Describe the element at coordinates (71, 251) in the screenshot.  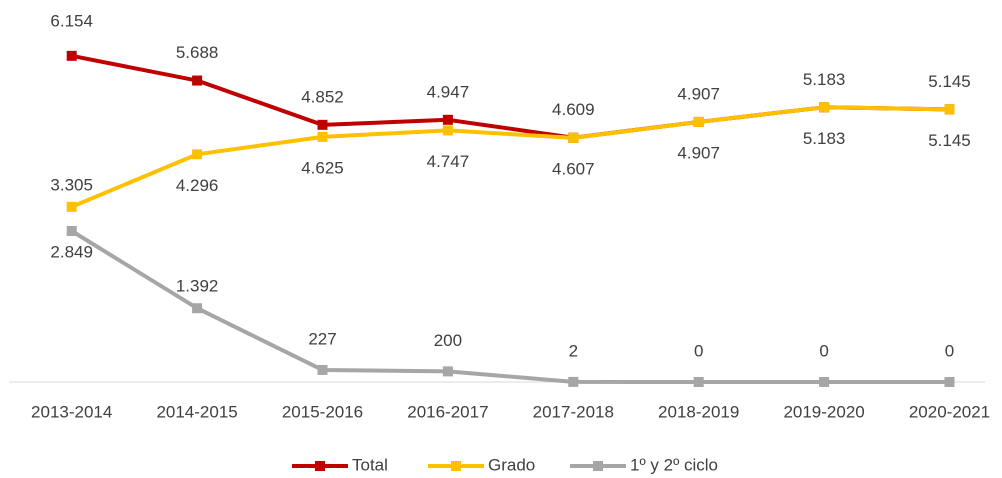
I see `data-label: 2.849` at that location.